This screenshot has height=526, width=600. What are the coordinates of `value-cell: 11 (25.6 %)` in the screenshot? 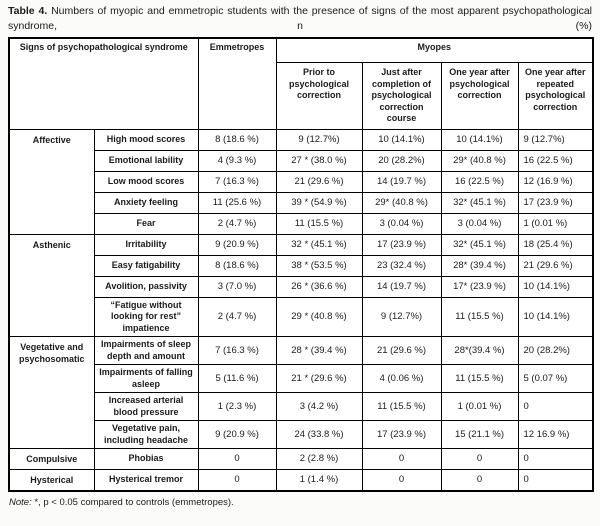 It's located at (237, 202).